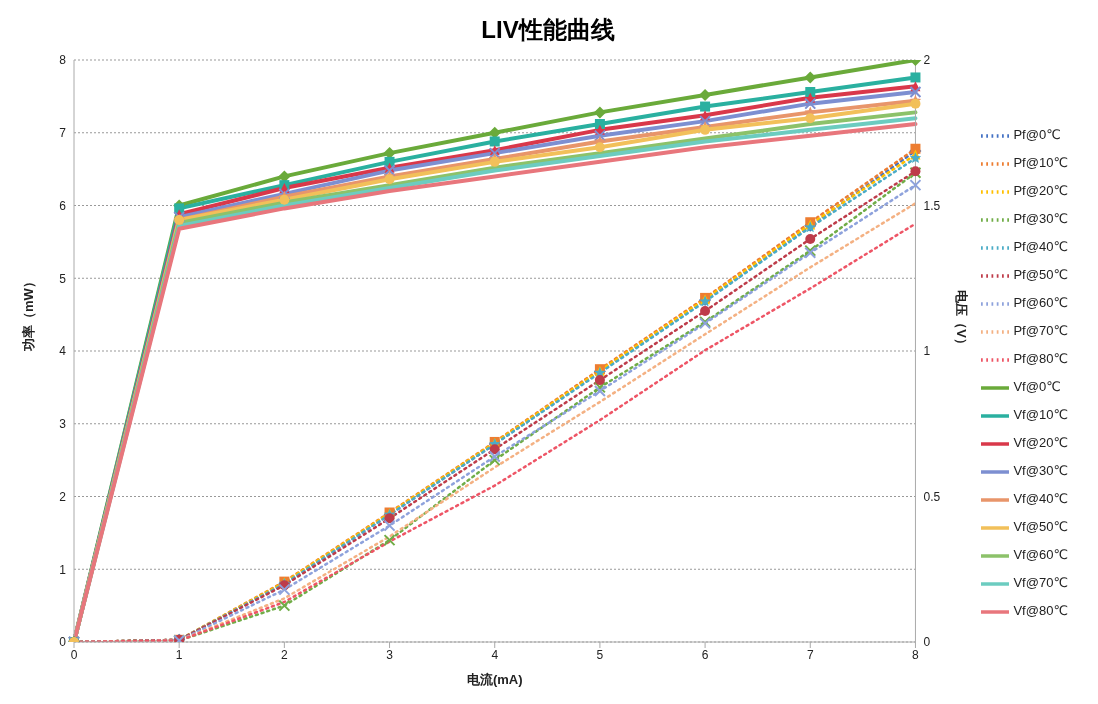 This screenshot has height=704, width=1098. Describe the element at coordinates (1040, 415) in the screenshot. I see `legend-label: Vf@10℃` at that location.